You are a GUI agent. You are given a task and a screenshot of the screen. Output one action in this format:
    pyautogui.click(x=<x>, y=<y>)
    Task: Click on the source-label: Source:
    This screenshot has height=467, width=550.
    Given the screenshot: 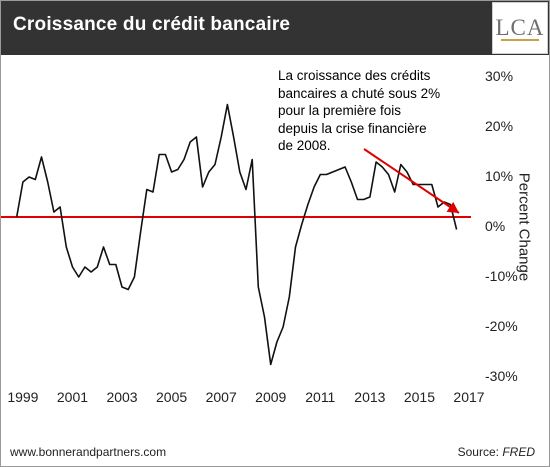 What is the action you would take?
    pyautogui.click(x=480, y=452)
    